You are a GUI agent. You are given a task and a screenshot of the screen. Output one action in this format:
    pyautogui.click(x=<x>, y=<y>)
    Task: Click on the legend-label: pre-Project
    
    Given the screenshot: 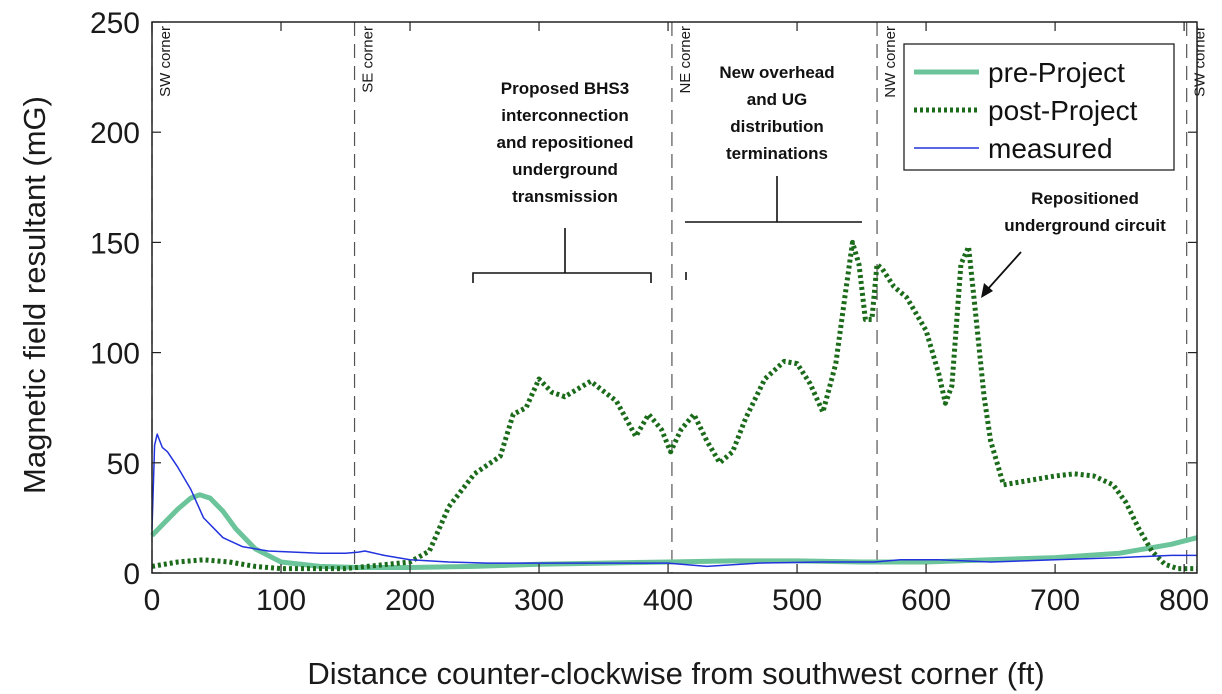 What is the action you would take?
    pyautogui.click(x=1056, y=72)
    